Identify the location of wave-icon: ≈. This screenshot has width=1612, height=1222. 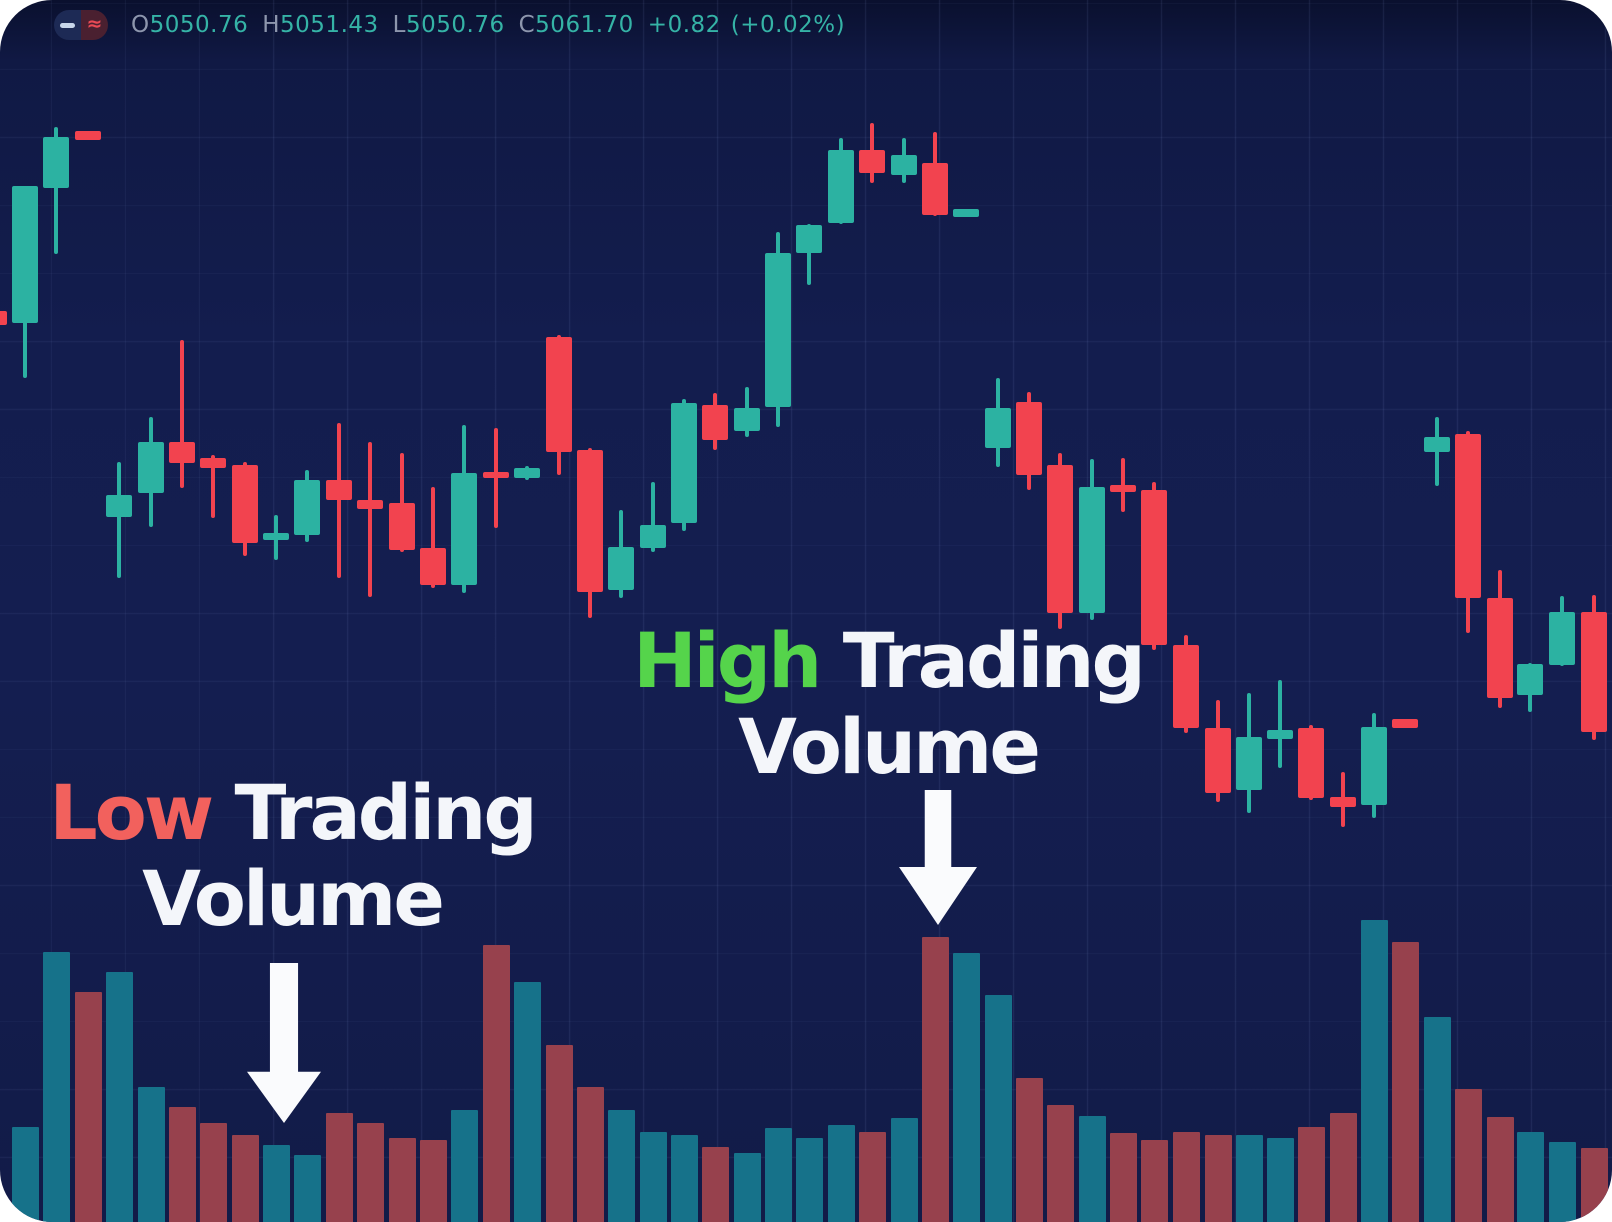
(94, 25).